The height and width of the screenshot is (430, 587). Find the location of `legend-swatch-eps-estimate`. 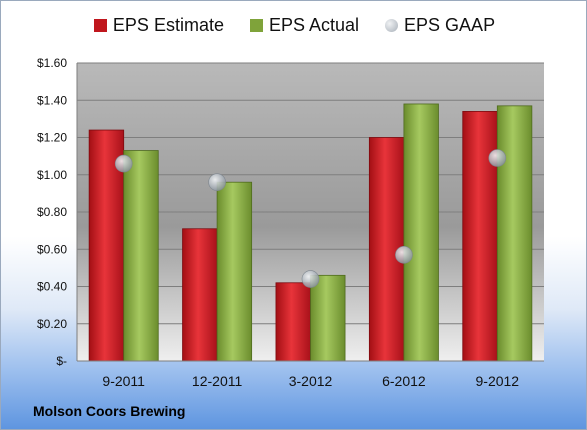

legend-swatch-eps-estimate is located at coordinates (100, 25).